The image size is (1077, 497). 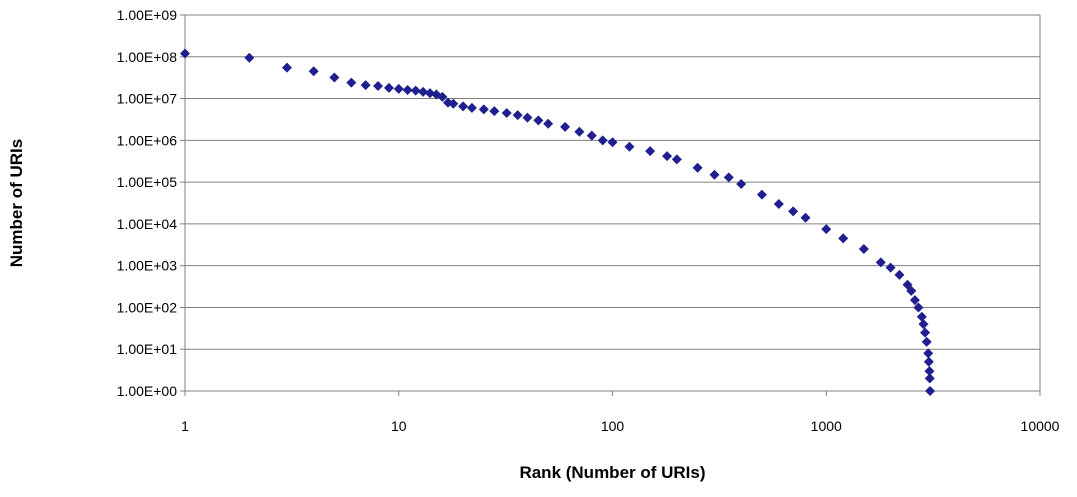 I want to click on y-tick-label: 1.00E+07, so click(x=147, y=99).